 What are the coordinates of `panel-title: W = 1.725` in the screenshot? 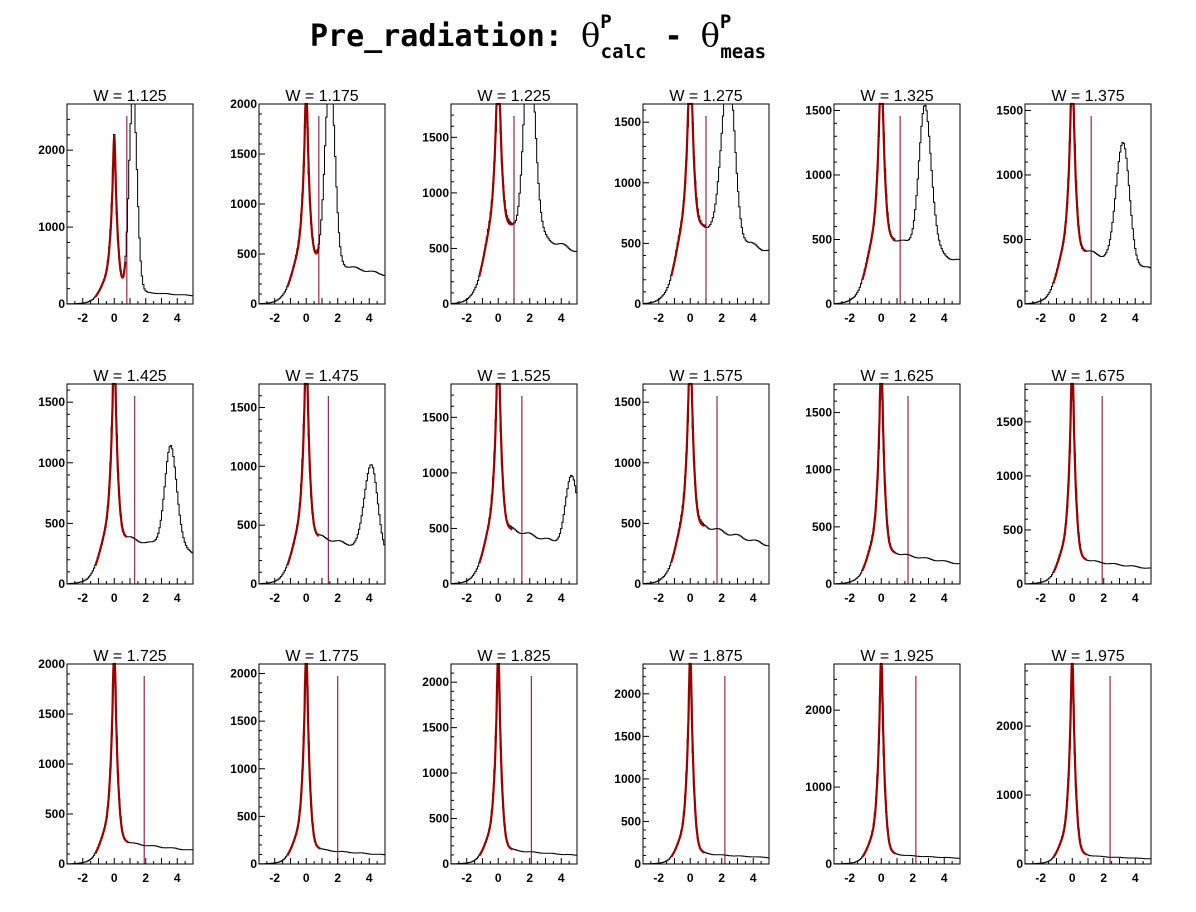 It's located at (129, 656).